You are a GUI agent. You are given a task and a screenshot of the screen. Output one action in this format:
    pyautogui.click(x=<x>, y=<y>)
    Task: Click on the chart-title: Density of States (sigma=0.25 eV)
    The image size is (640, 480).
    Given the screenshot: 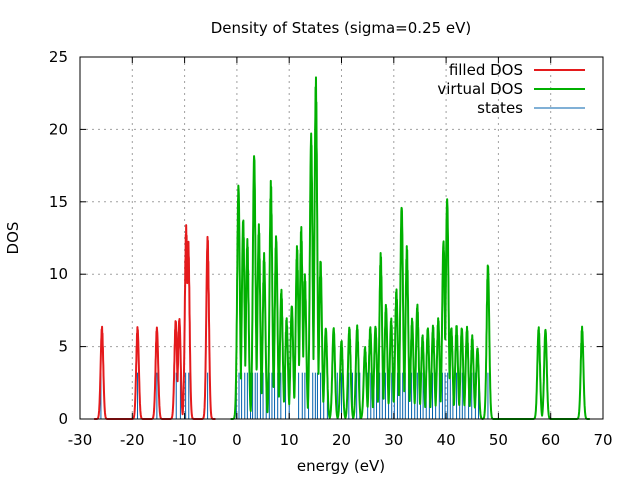 What is the action you would take?
    pyautogui.click(x=341, y=28)
    